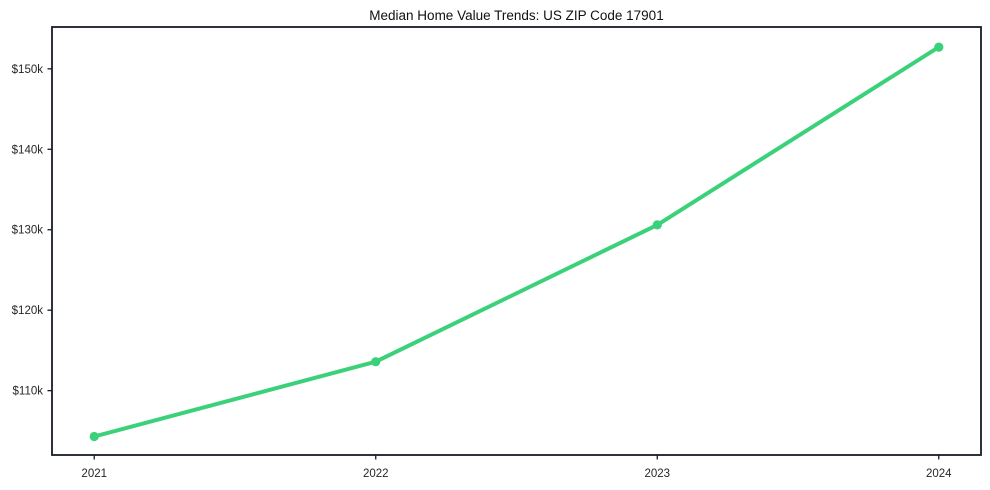 This screenshot has height=490, width=990. I want to click on x-tick-label: 2024, so click(939, 474).